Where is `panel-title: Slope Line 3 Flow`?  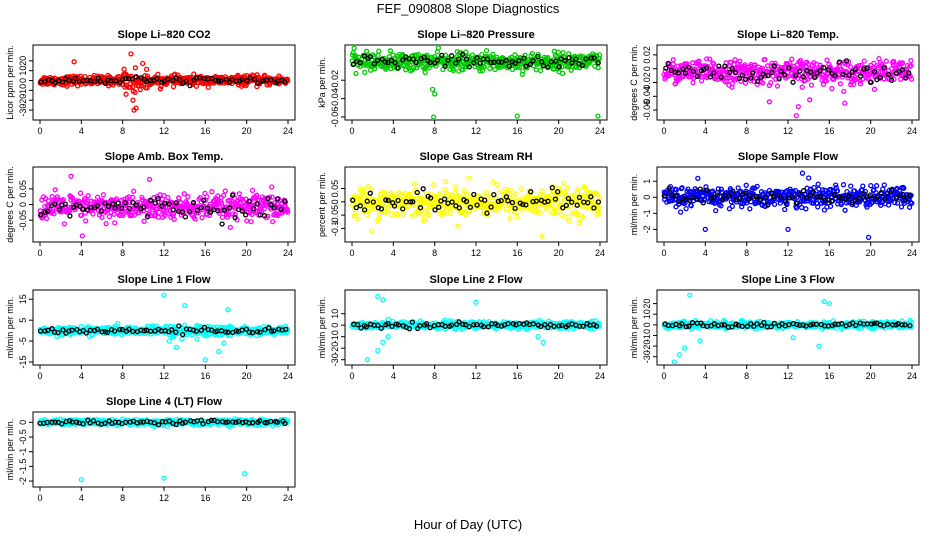
panel-title: Slope Line 3 Flow is located at coordinates (788, 280).